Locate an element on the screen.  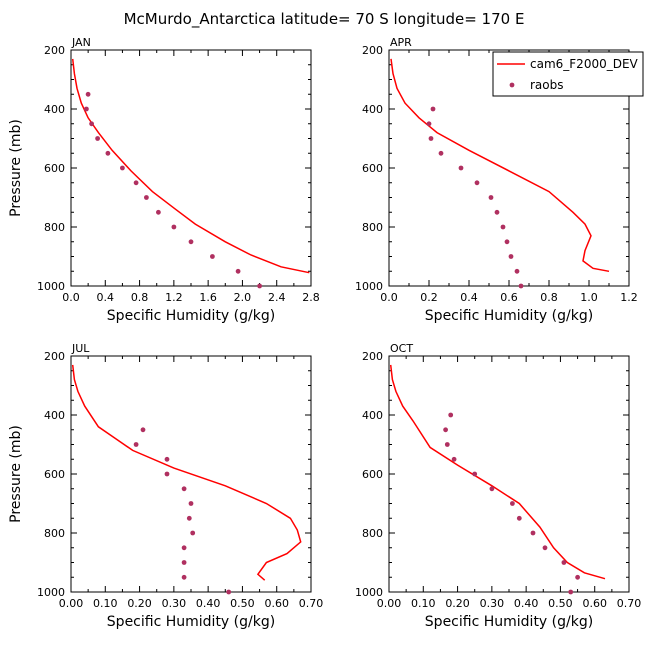
panel-title: APR is located at coordinates (401, 42).